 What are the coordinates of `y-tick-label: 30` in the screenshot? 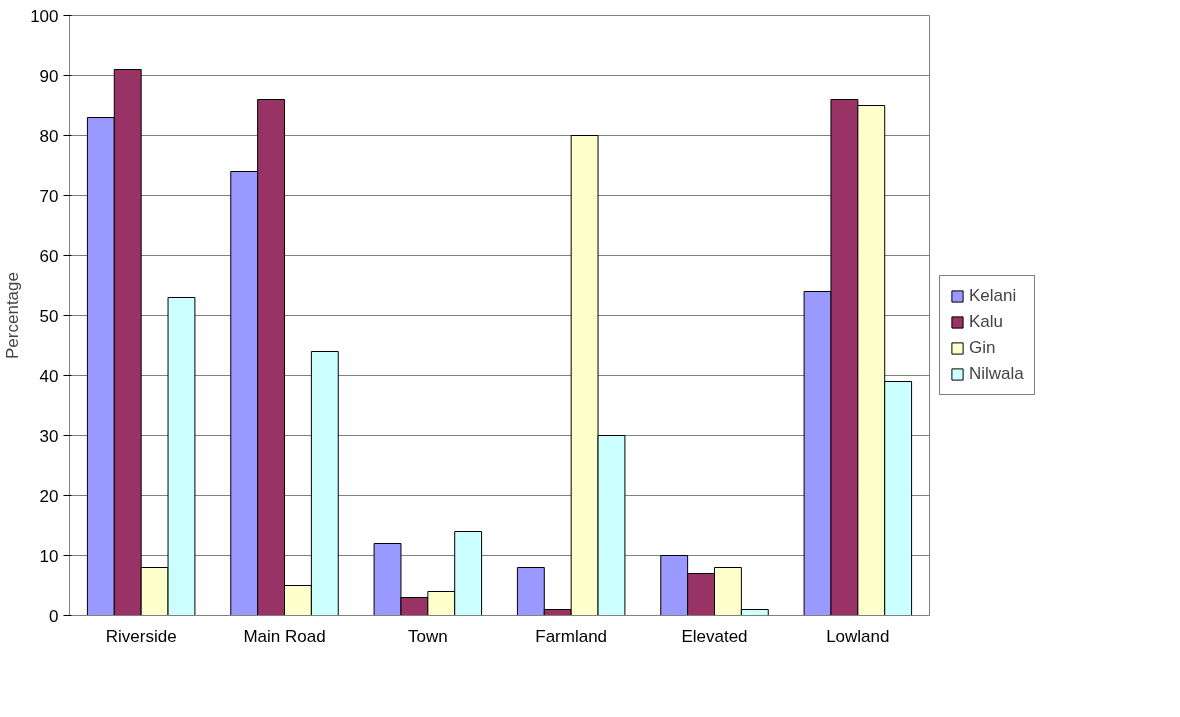 It's located at (49, 436).